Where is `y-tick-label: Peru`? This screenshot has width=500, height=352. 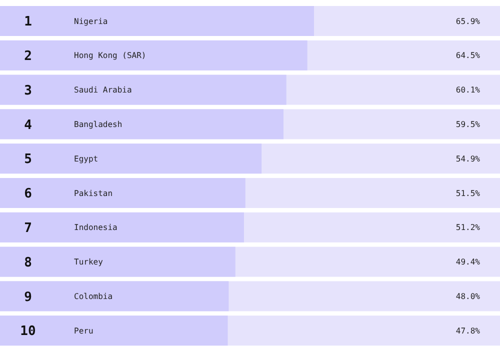
y-tick-label: Peru is located at coordinates (84, 331).